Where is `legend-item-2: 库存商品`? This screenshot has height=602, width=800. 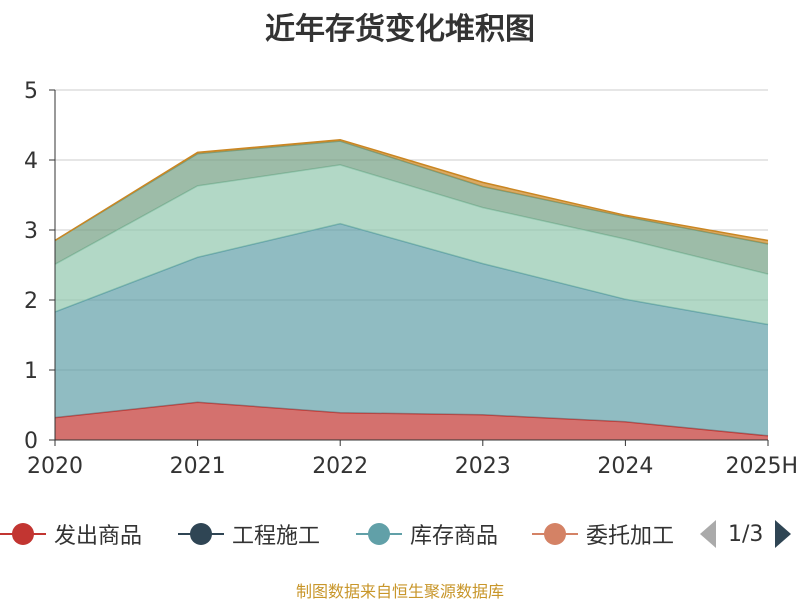
legend-item-2: 库存商品 is located at coordinates (427, 534).